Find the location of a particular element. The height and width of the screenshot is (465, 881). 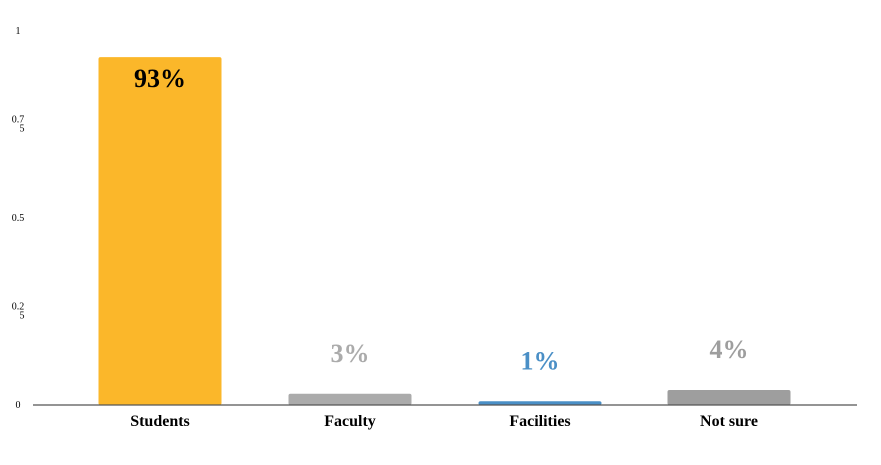

y-tick-label: 0.2 5 is located at coordinates (18, 312).